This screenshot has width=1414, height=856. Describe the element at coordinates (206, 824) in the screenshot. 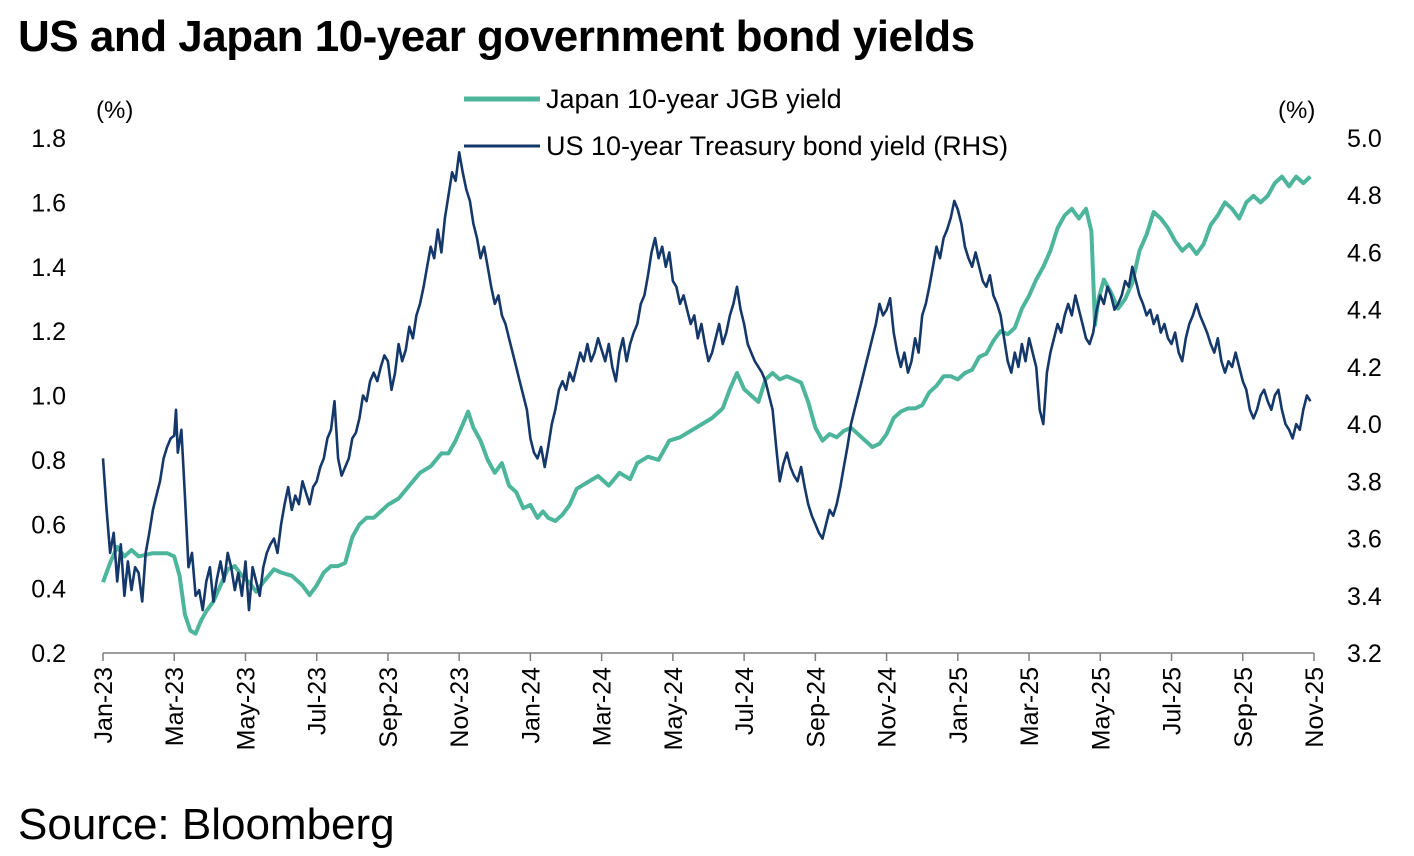

I see `source-note: Source: Bloomberg` at that location.